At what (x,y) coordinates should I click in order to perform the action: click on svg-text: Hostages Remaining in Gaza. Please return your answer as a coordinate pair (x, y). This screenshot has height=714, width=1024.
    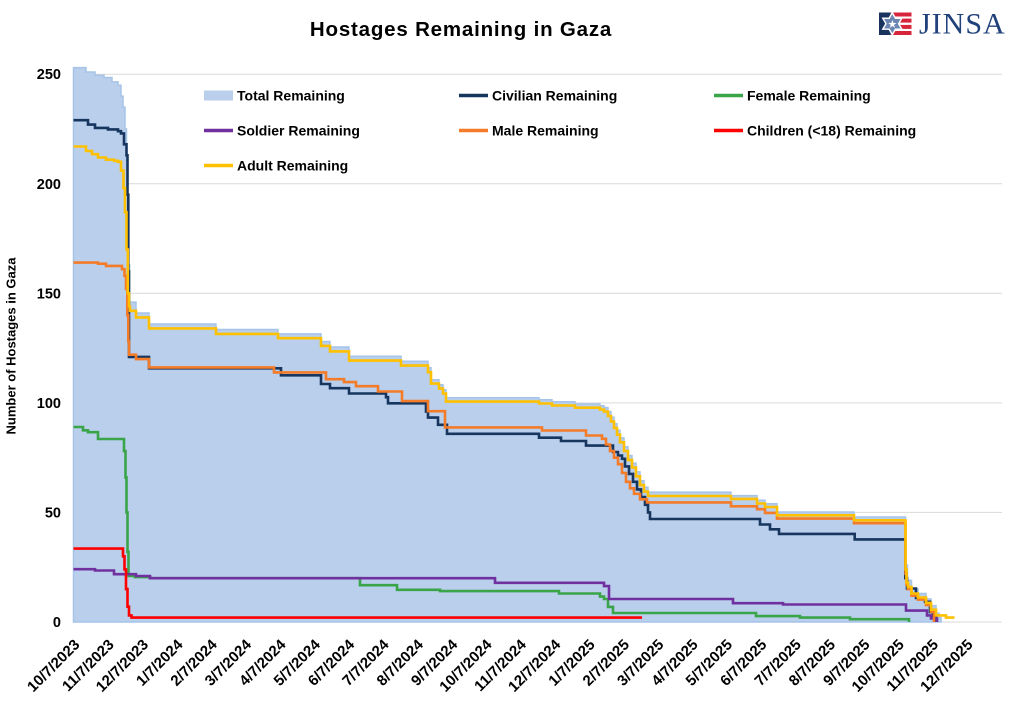
    Looking at the image, I should click on (461, 29).